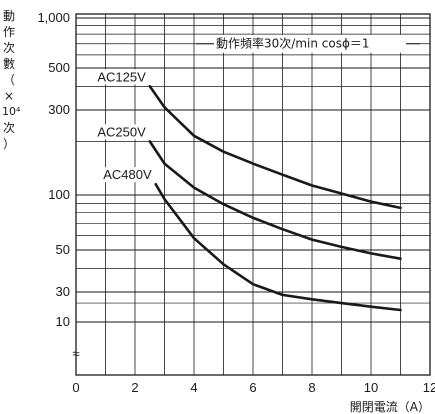 The image size is (435, 414). I want to click on y-tick-30: 30, so click(63, 291).